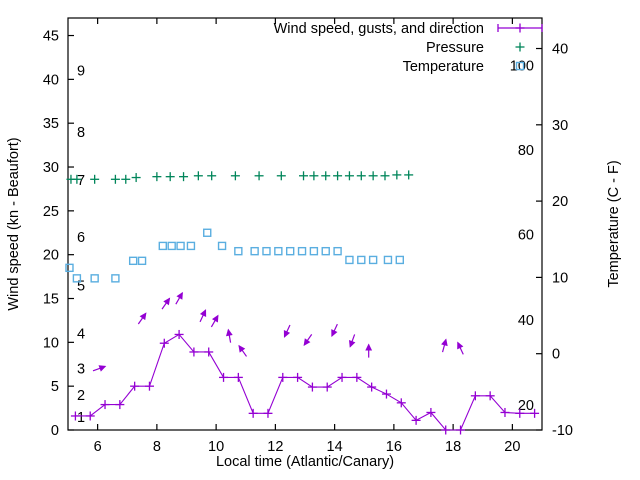 Image resolution: width=640 pixels, height=480 pixels. What do you see at coordinates (560, 126) in the screenshot?
I see `y2-tick-label: 30` at bounding box center [560, 126].